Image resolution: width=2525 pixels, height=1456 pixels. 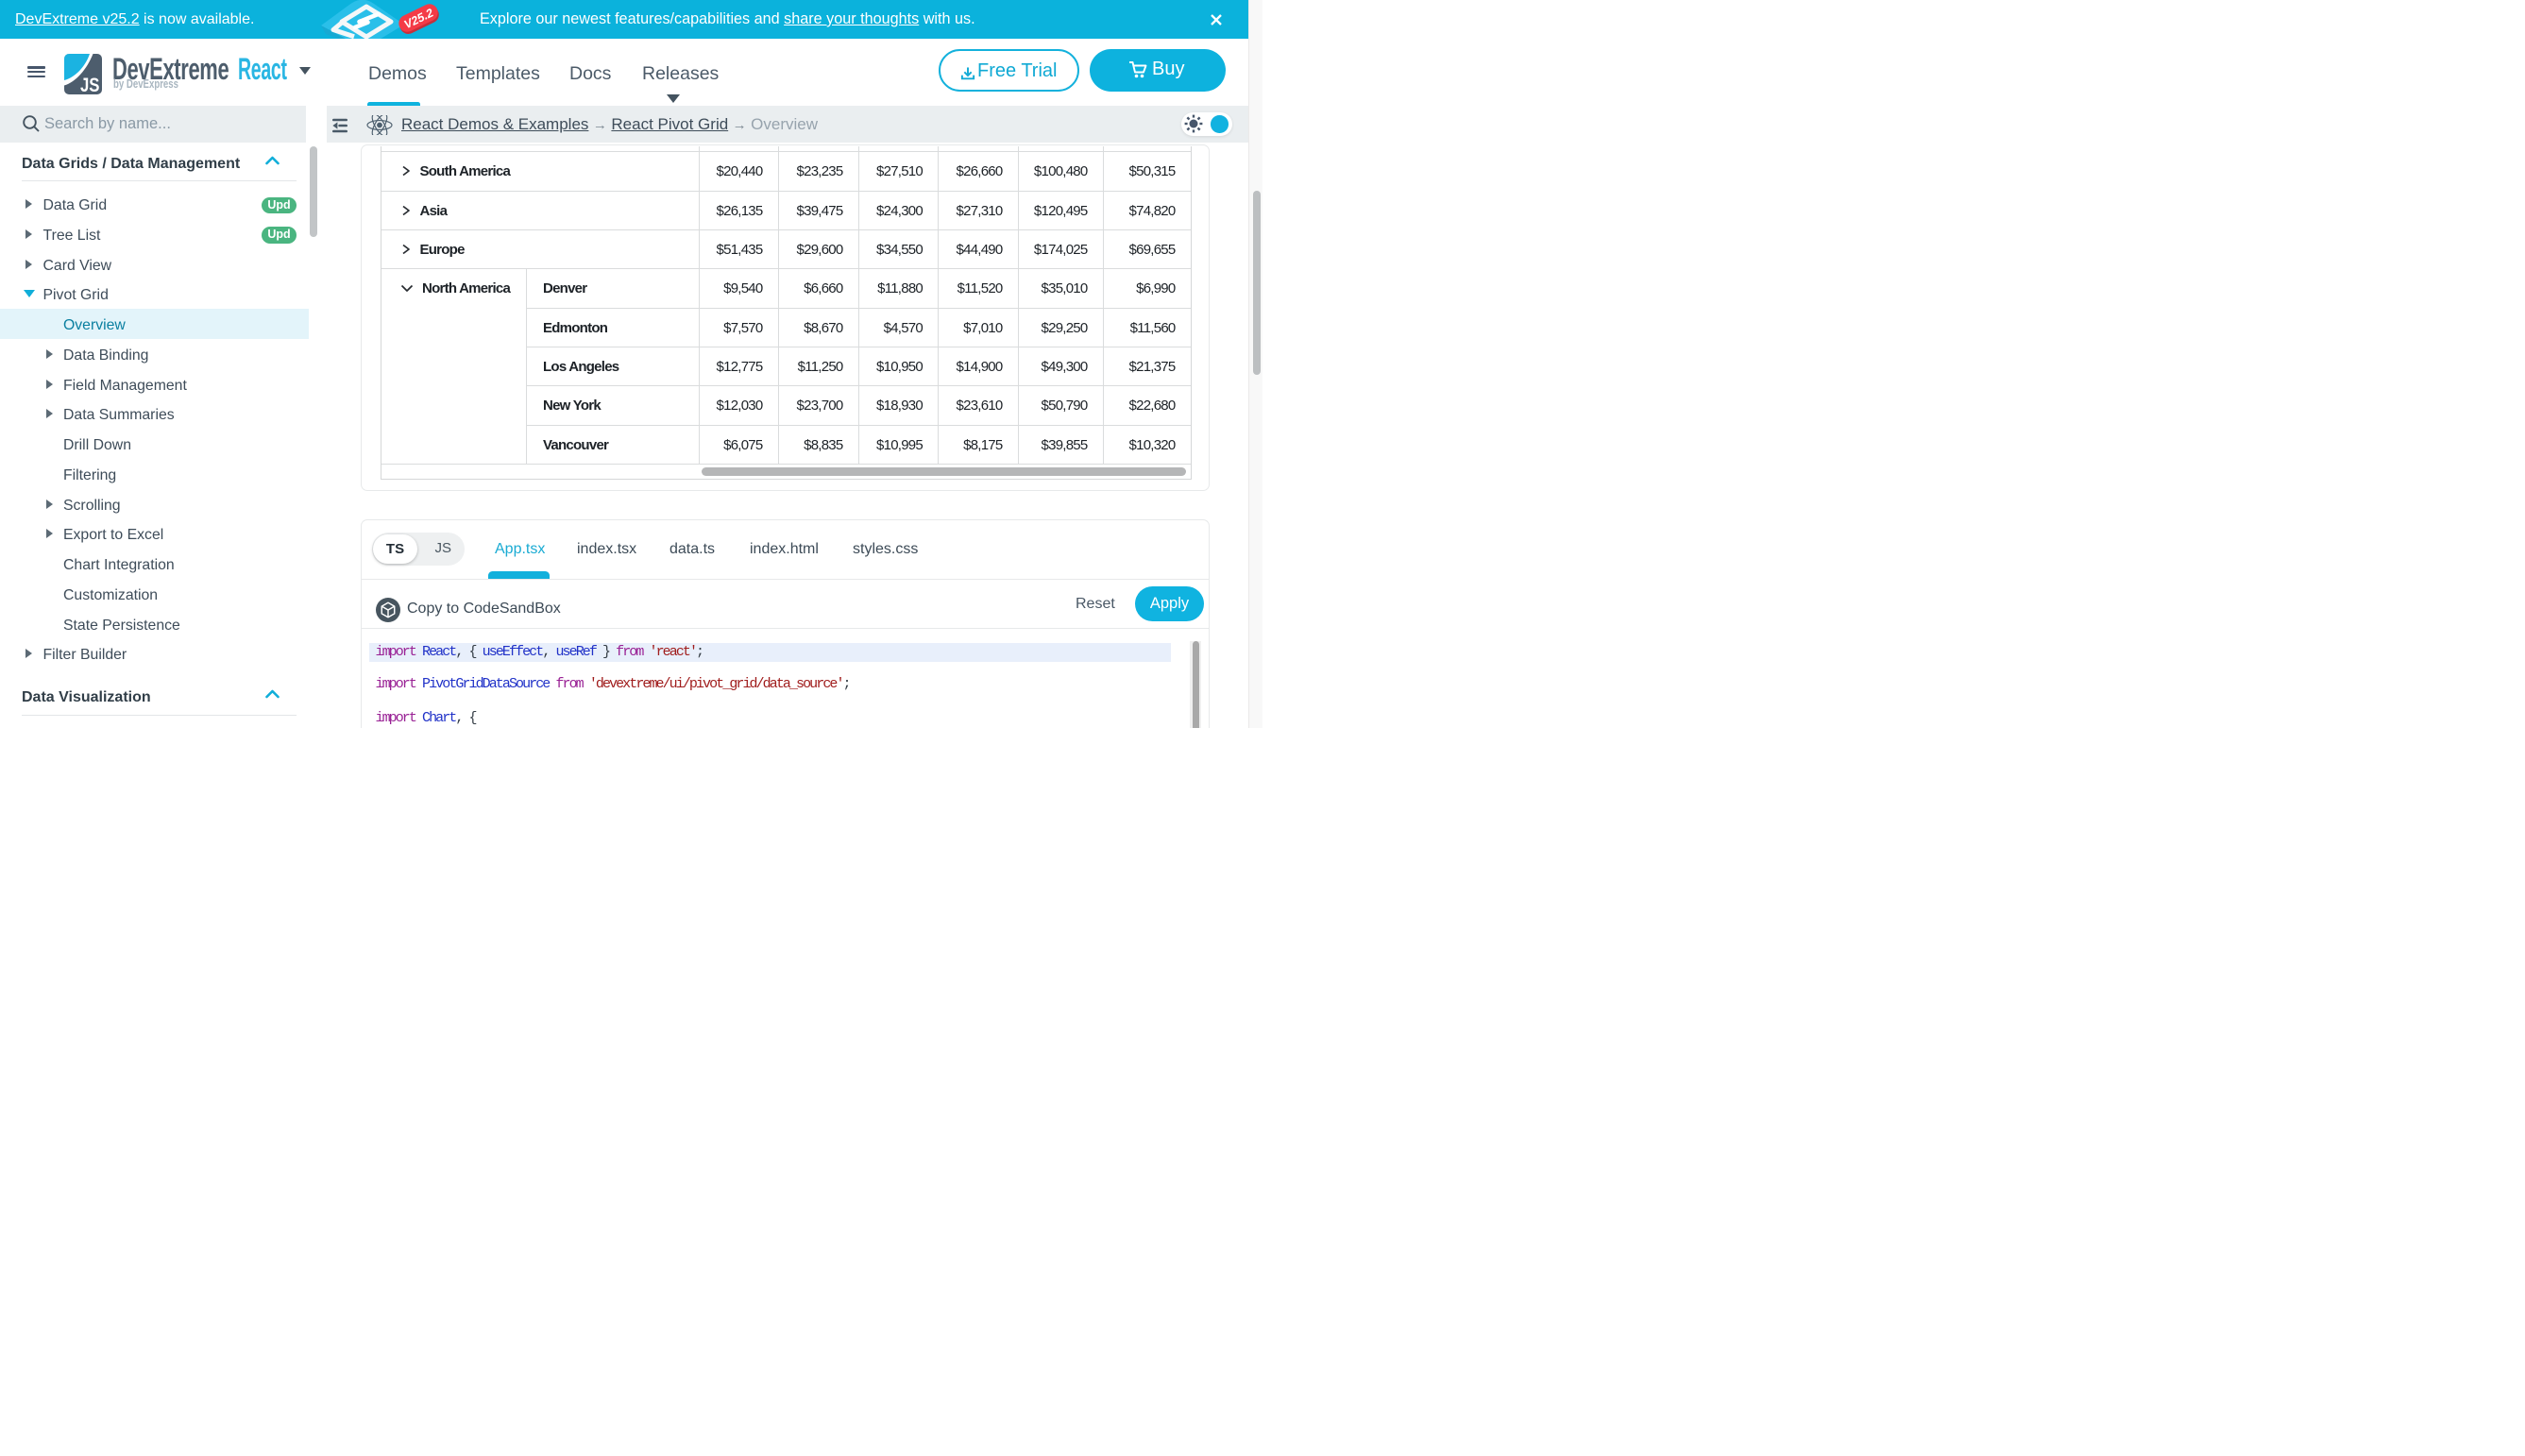 What do you see at coordinates (89, 84) in the screenshot?
I see `svg-text: JS` at bounding box center [89, 84].